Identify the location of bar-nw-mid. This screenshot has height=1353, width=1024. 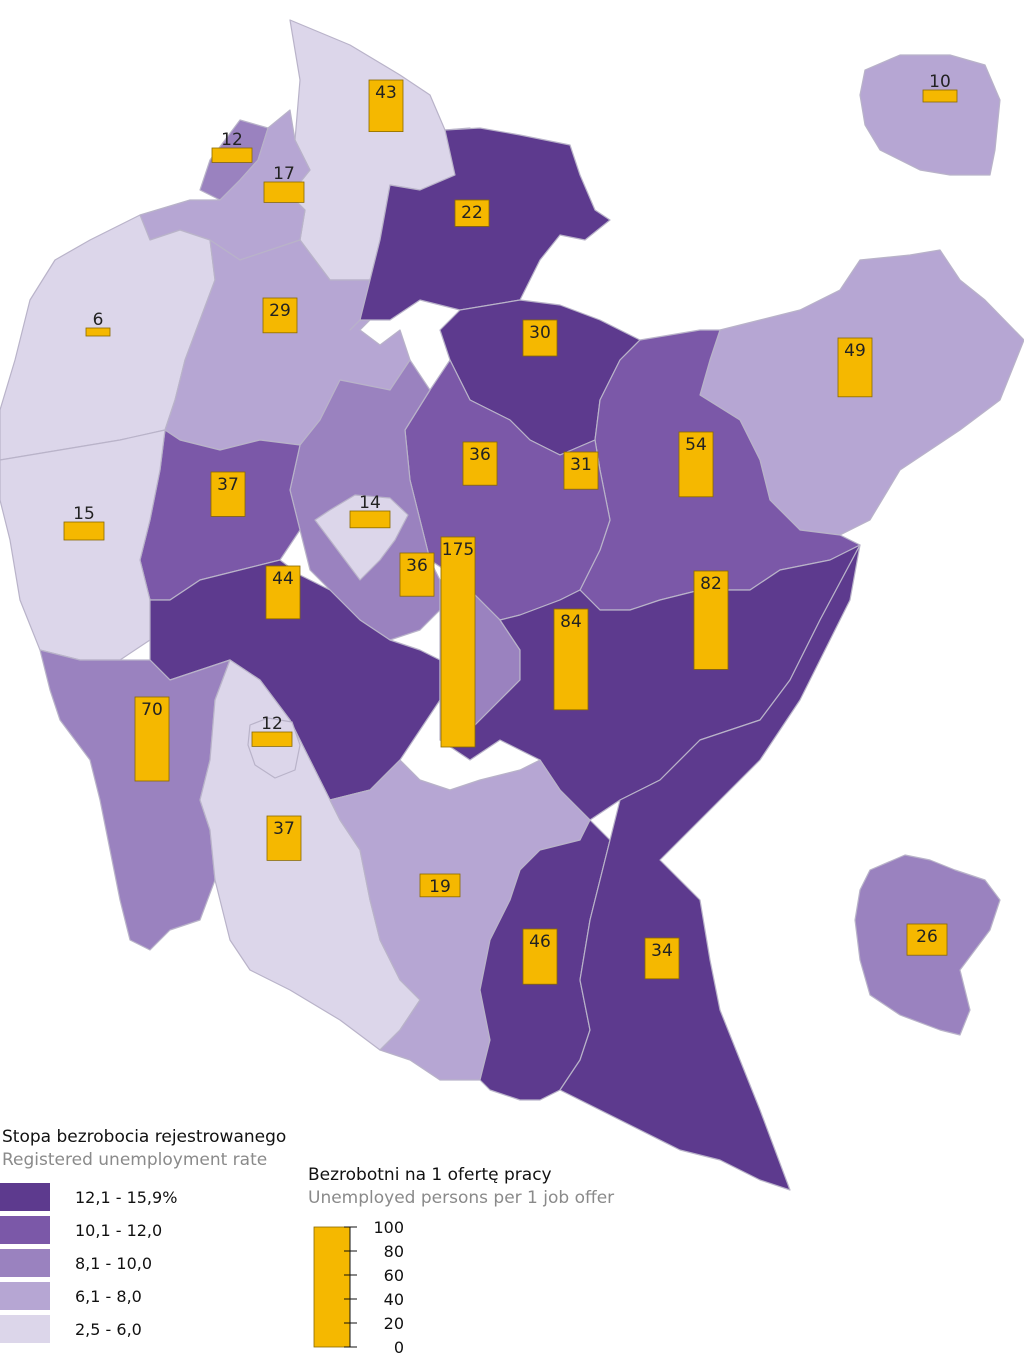
(284, 192).